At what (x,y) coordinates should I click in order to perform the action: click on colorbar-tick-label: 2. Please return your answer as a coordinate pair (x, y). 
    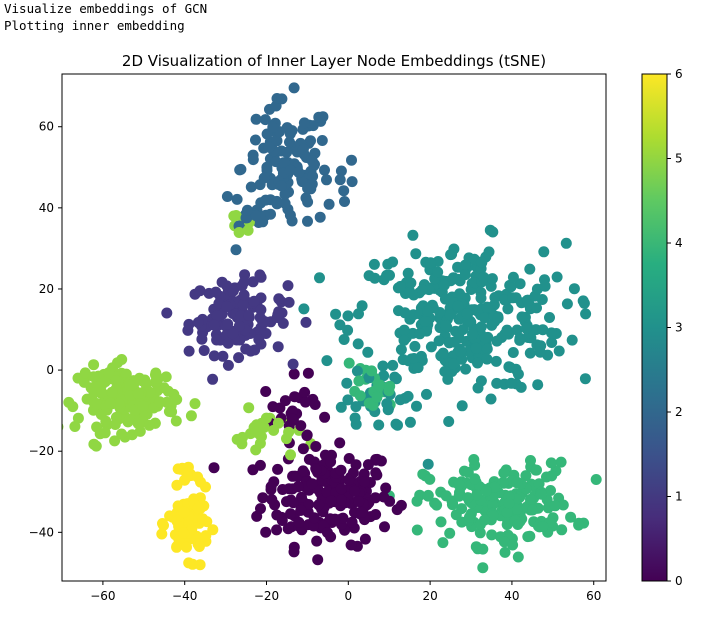
    Looking at the image, I should click on (679, 412).